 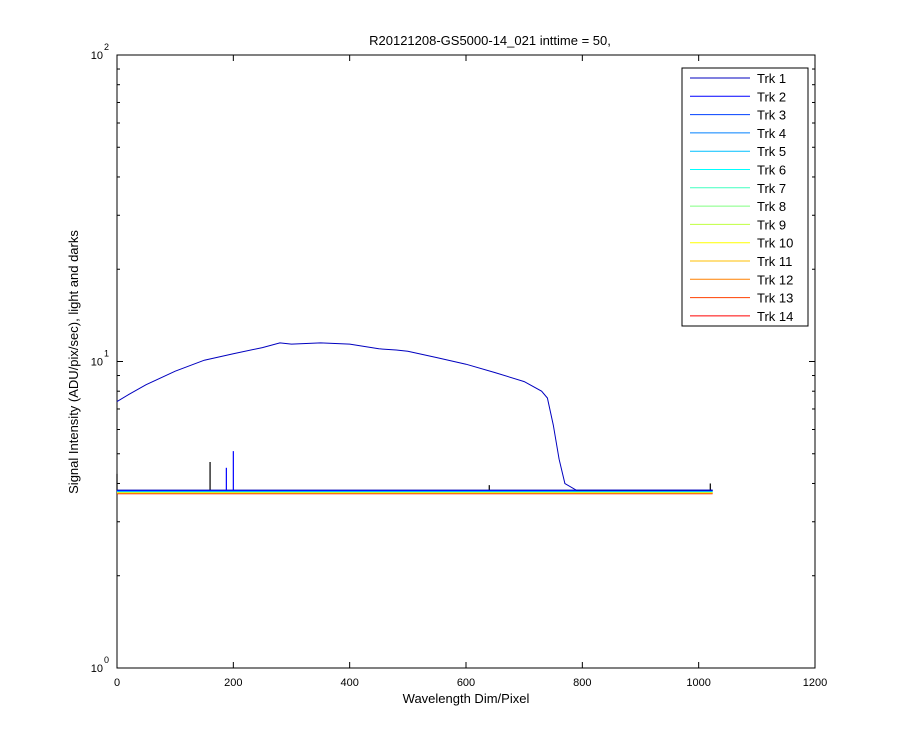 What do you see at coordinates (771, 224) in the screenshot?
I see `legend-label: Trk 9` at bounding box center [771, 224].